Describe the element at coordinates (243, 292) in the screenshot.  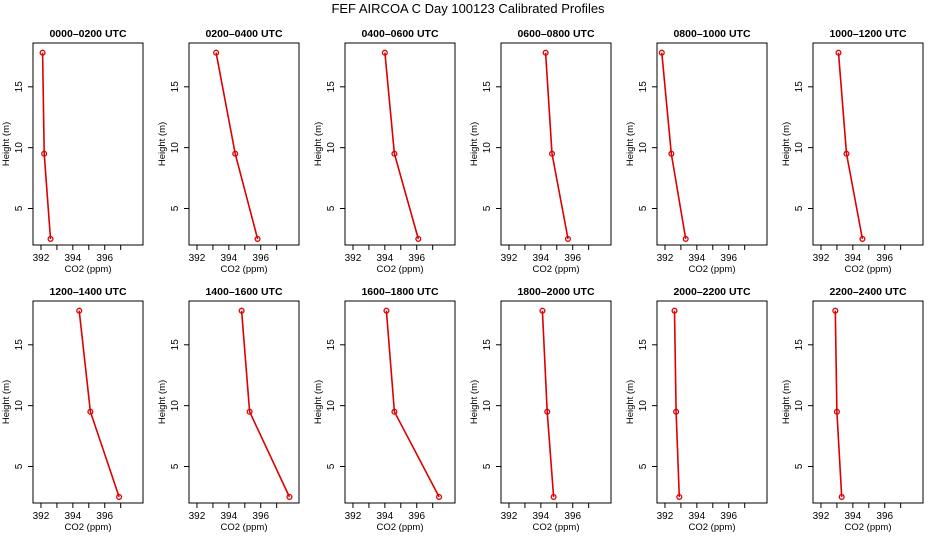
I see `panel-title: 1400–1600 UTC` at that location.